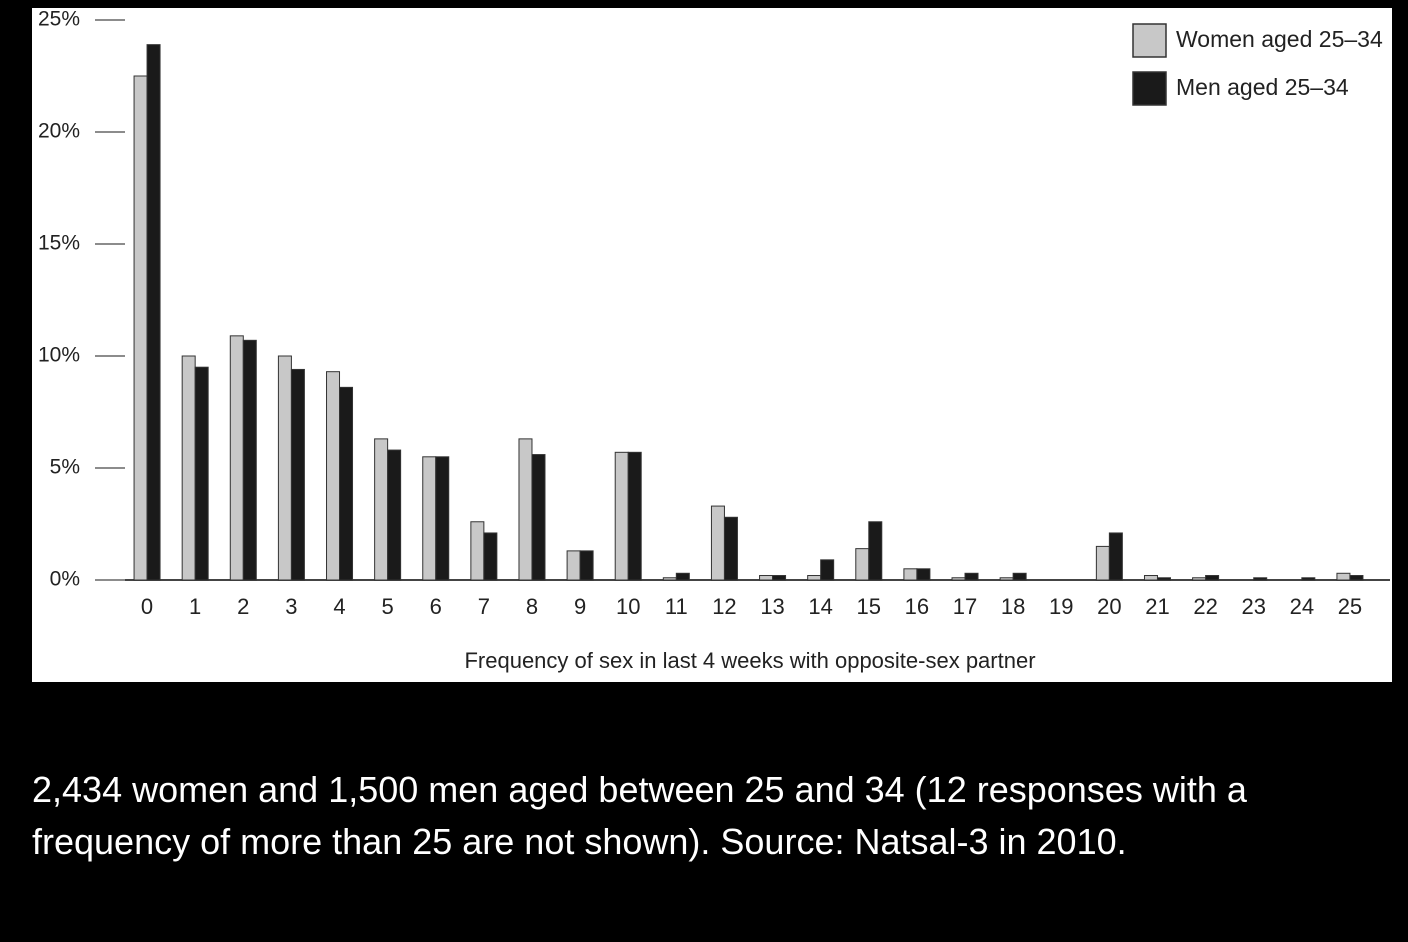 The image size is (1408, 942). What do you see at coordinates (195, 606) in the screenshot?
I see `x-tick-label: 1` at bounding box center [195, 606].